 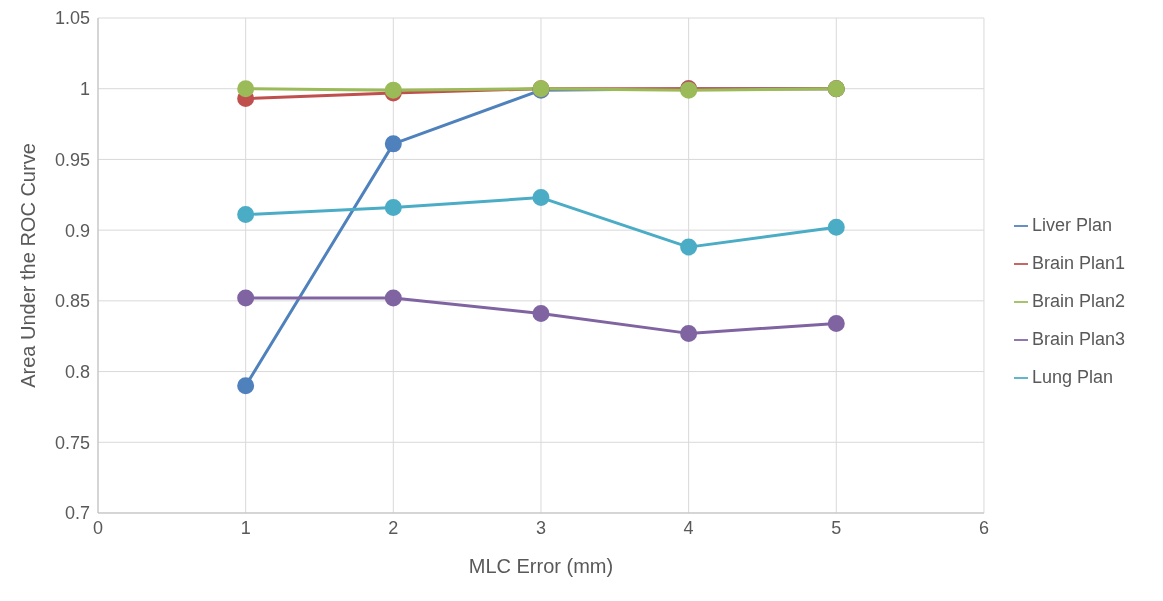 I want to click on x-tick-label: 4, so click(x=688, y=527).